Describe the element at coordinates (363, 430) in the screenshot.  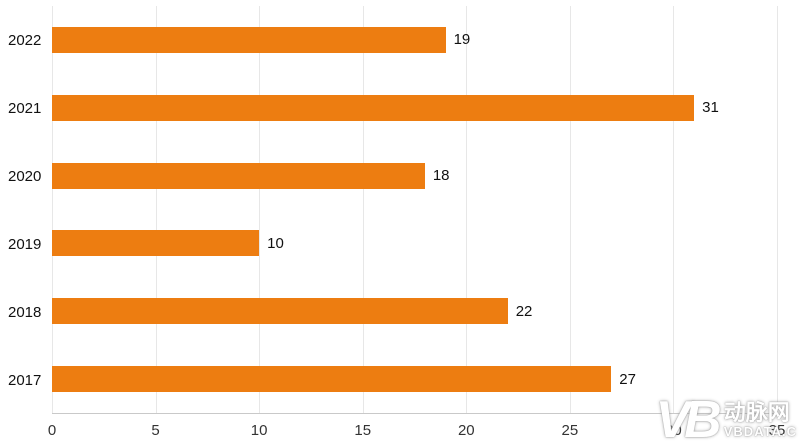
I see `x-tick-15: 15` at that location.